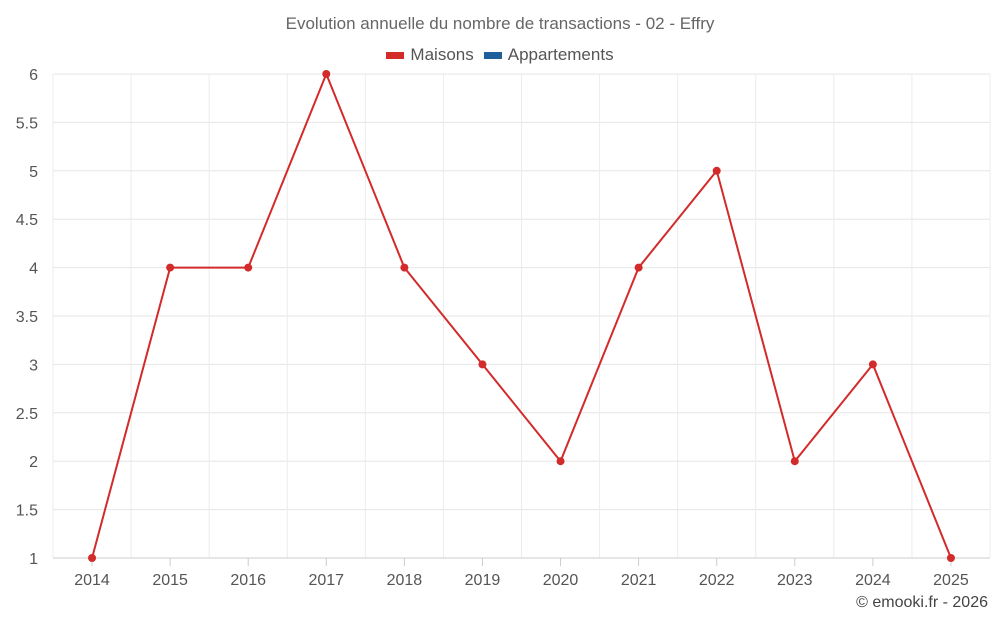  I want to click on x-tick-label: 2021, so click(639, 580).